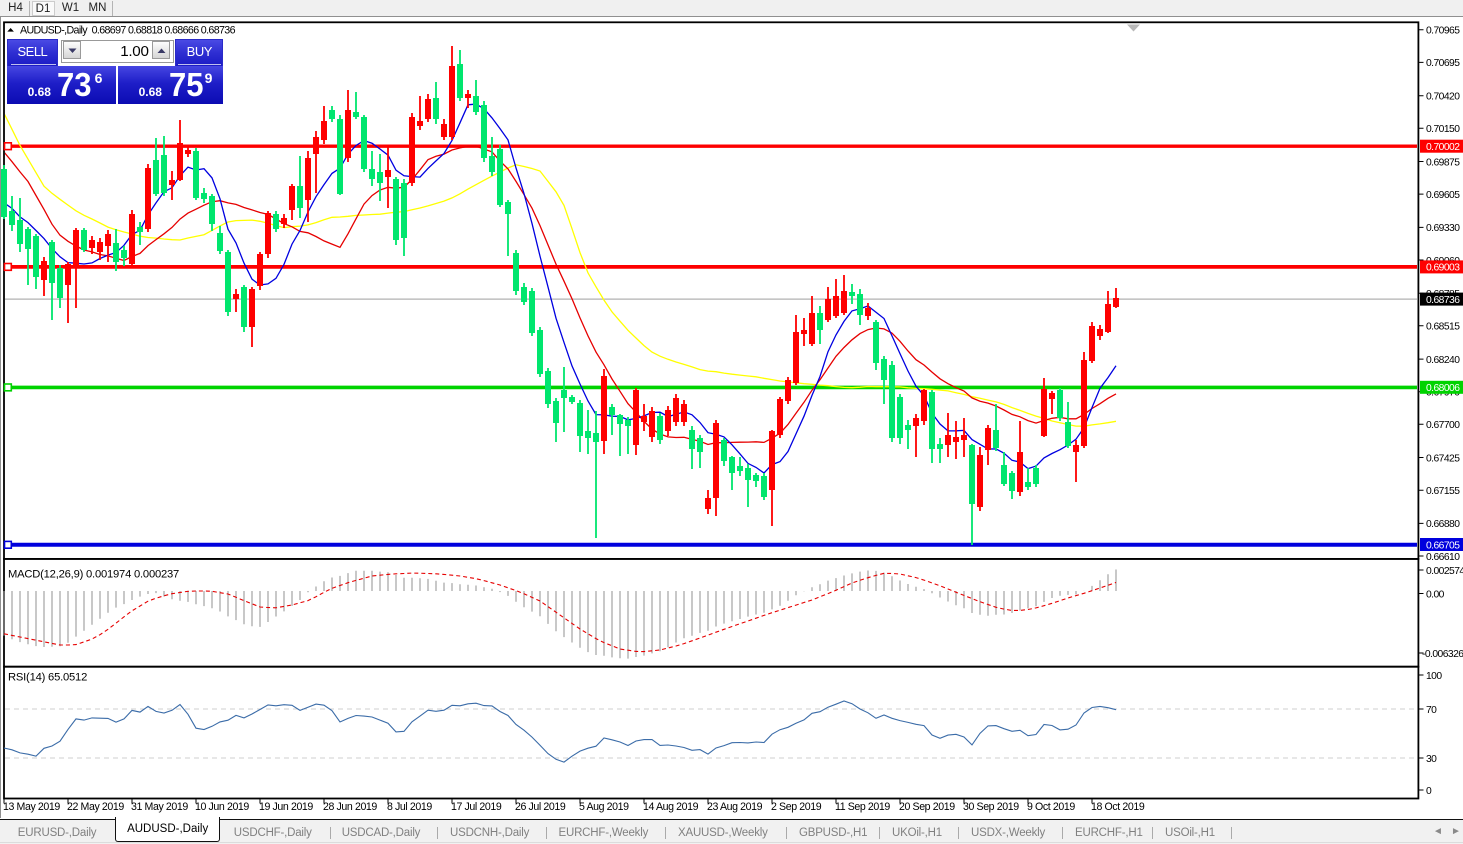  What do you see at coordinates (159, 807) in the screenshot?
I see `svg-text: 31 May 2019` at bounding box center [159, 807].